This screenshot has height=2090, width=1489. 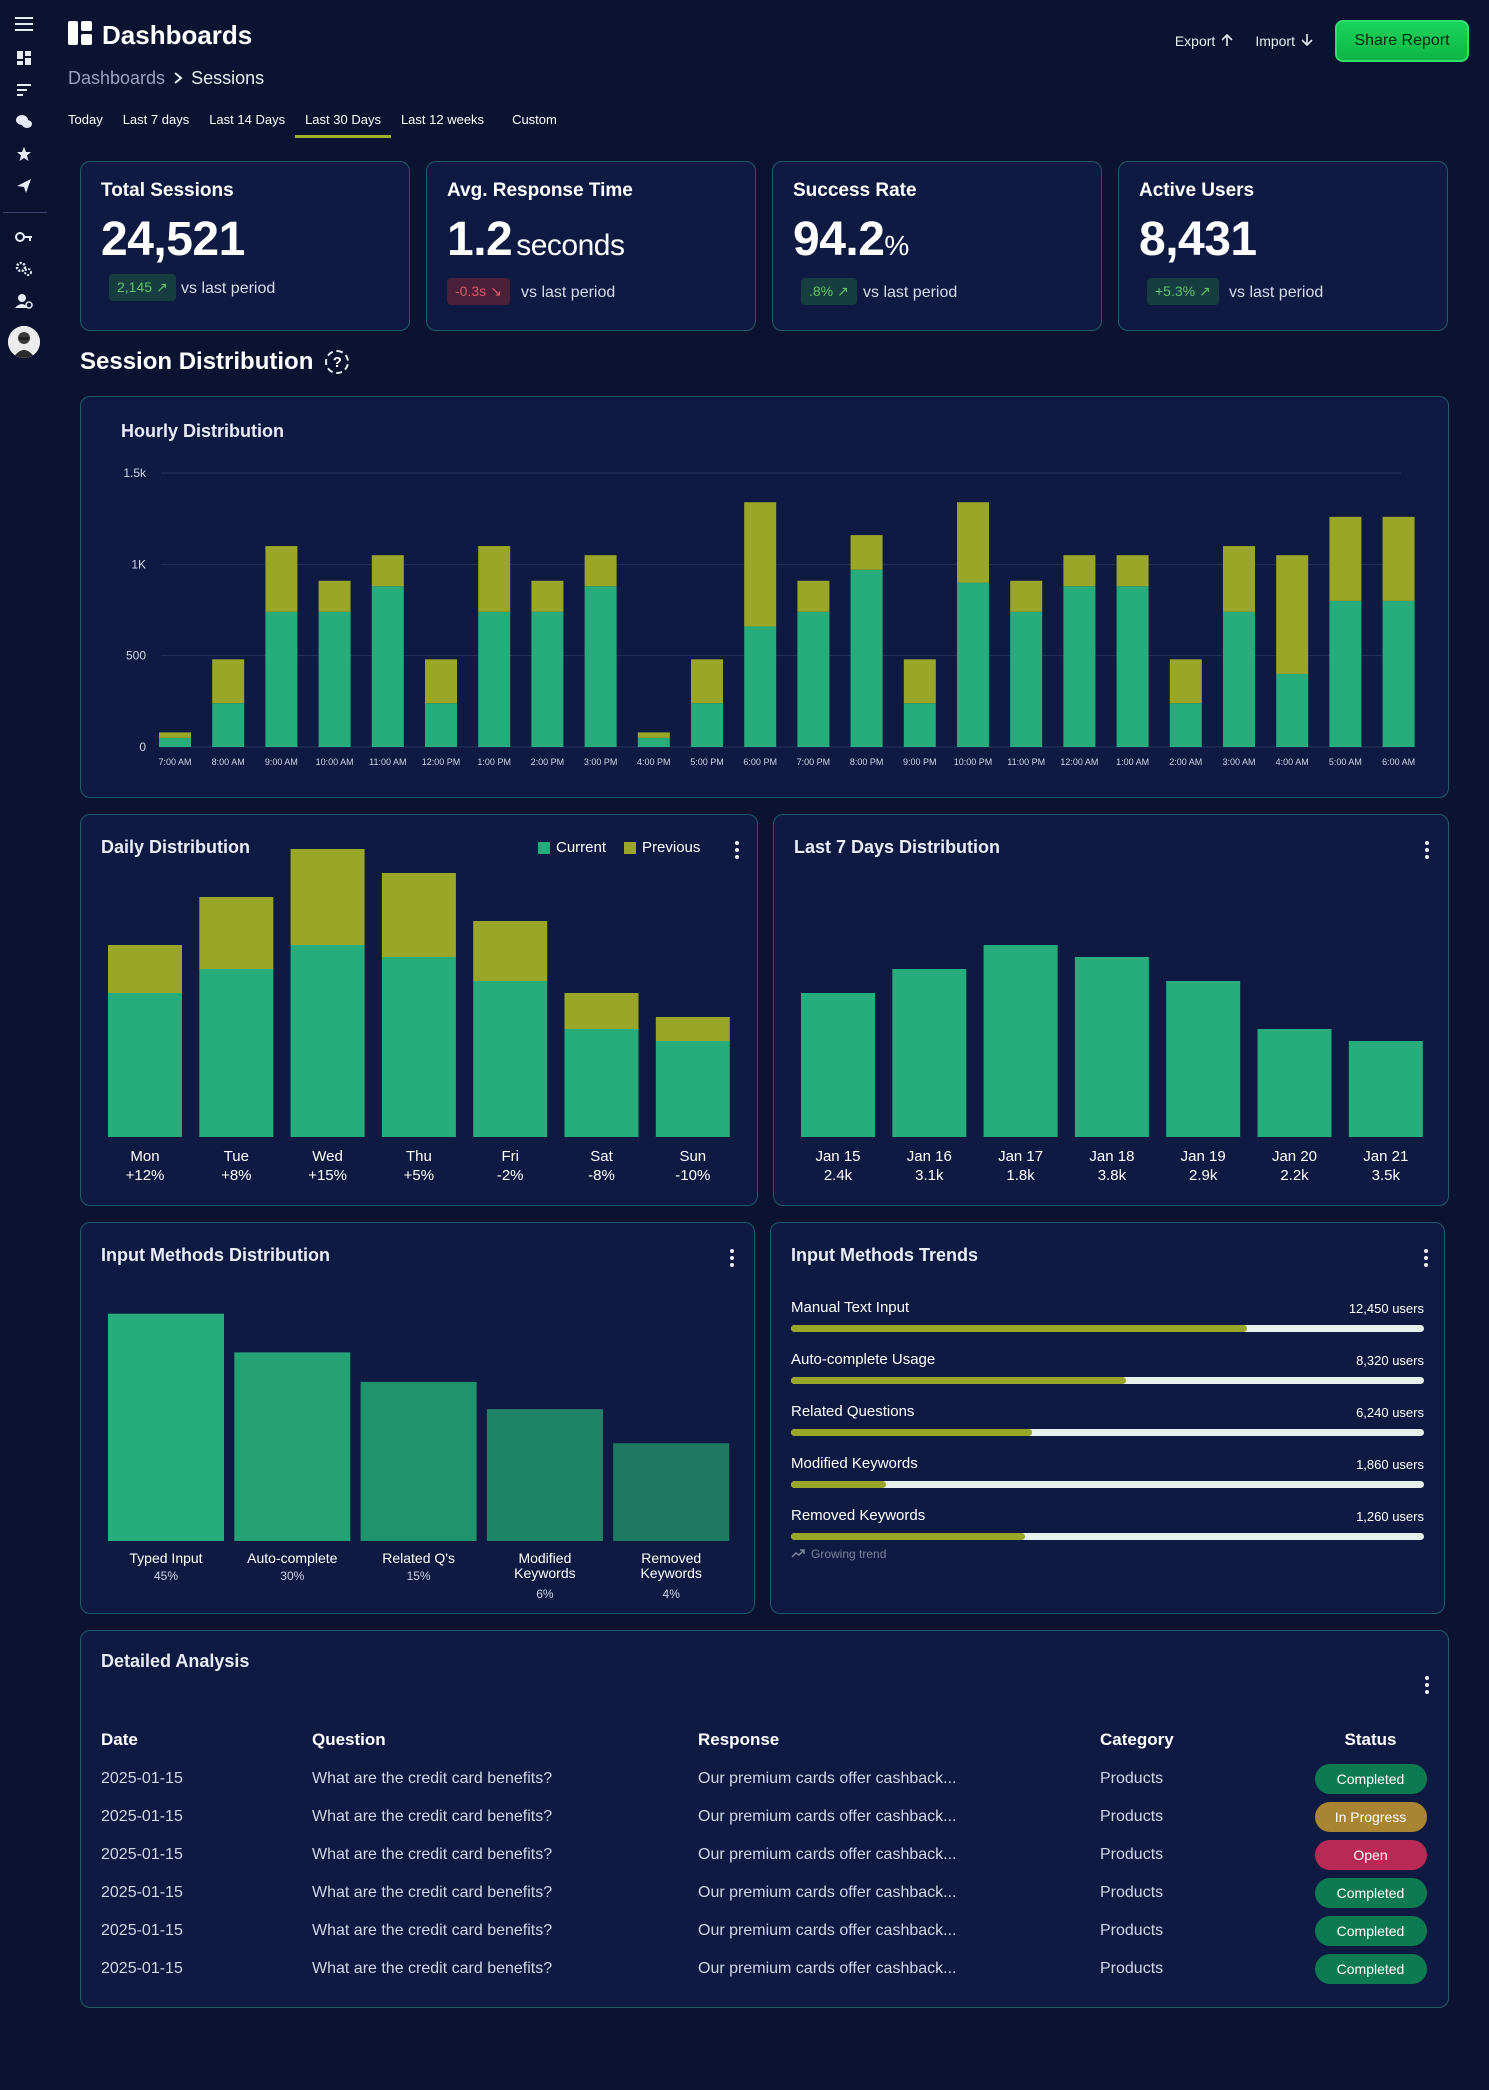 I want to click on data-label: -8%, so click(x=601, y=1175).